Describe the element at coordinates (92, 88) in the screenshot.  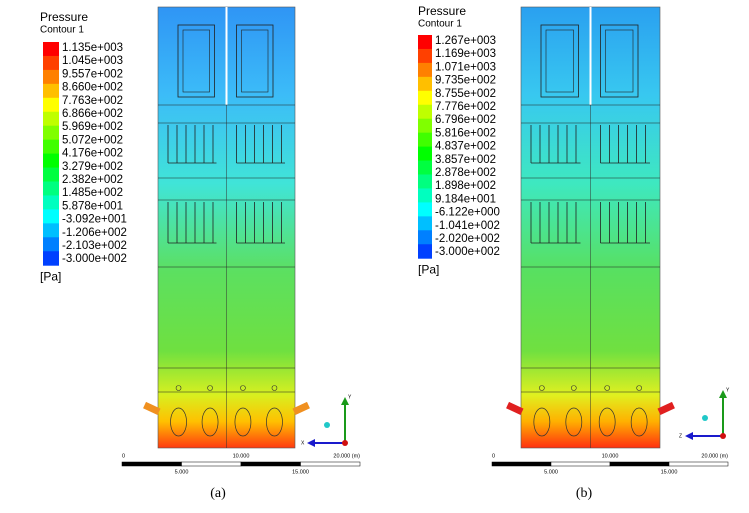
I see `legend-label: 8.660e+002` at that location.